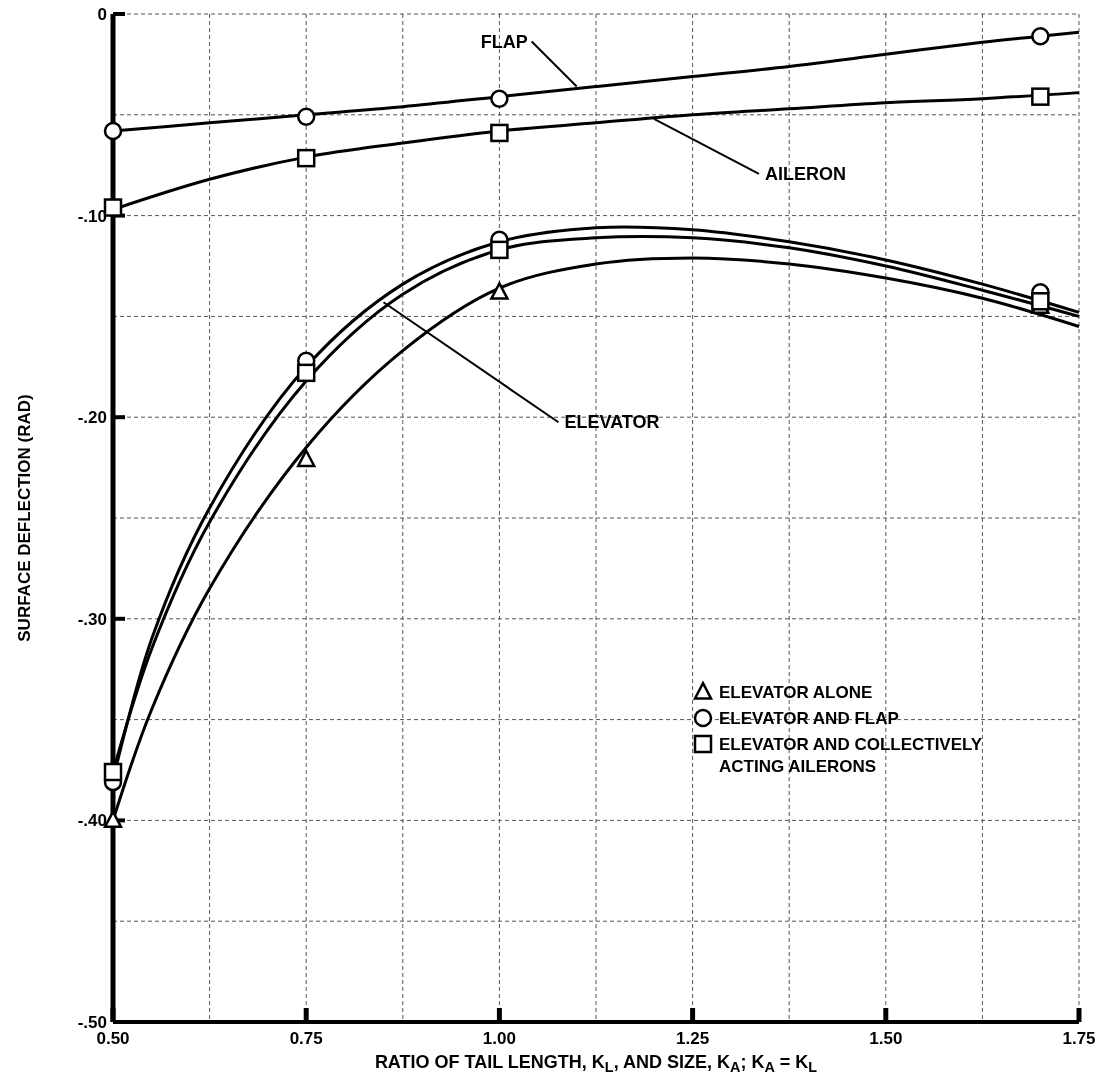 This screenshot has height=1072, width=1101. I want to click on annotation: ELEVATOR, so click(612, 422).